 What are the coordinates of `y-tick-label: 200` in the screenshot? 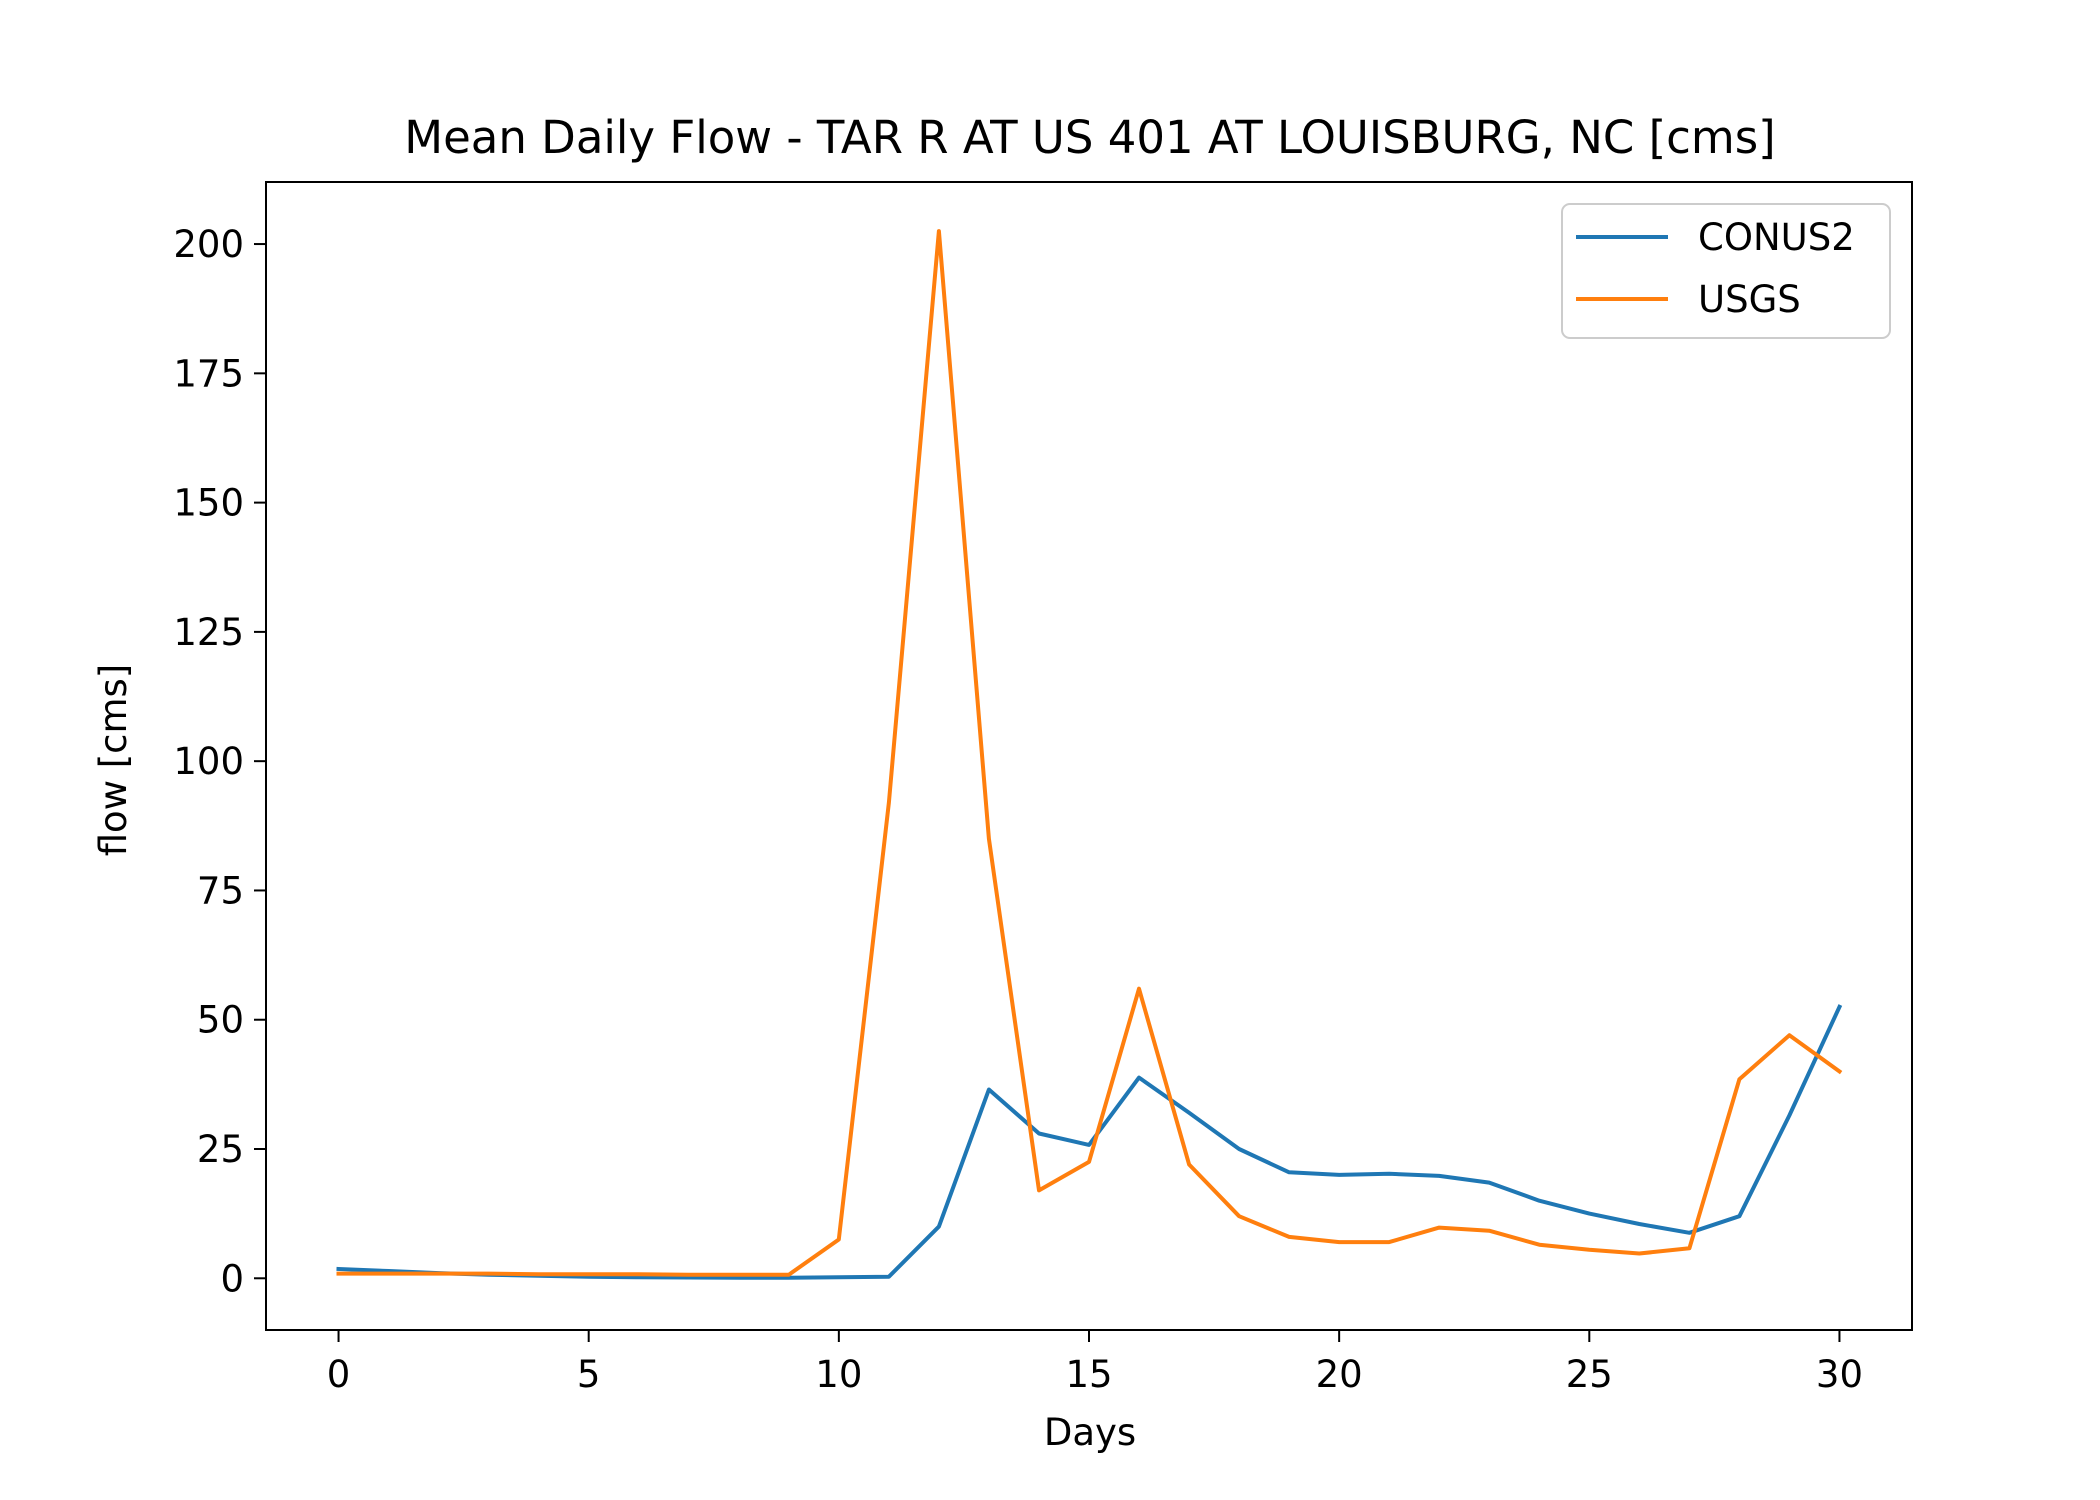 It's located at (208, 244).